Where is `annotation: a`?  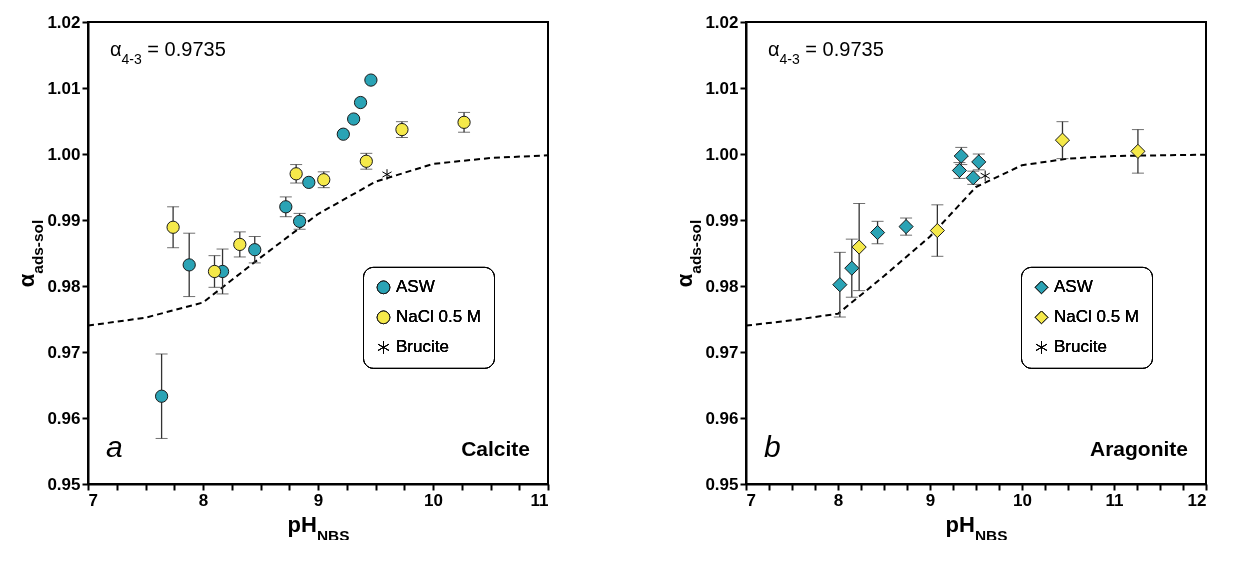 annotation: a is located at coordinates (114, 446).